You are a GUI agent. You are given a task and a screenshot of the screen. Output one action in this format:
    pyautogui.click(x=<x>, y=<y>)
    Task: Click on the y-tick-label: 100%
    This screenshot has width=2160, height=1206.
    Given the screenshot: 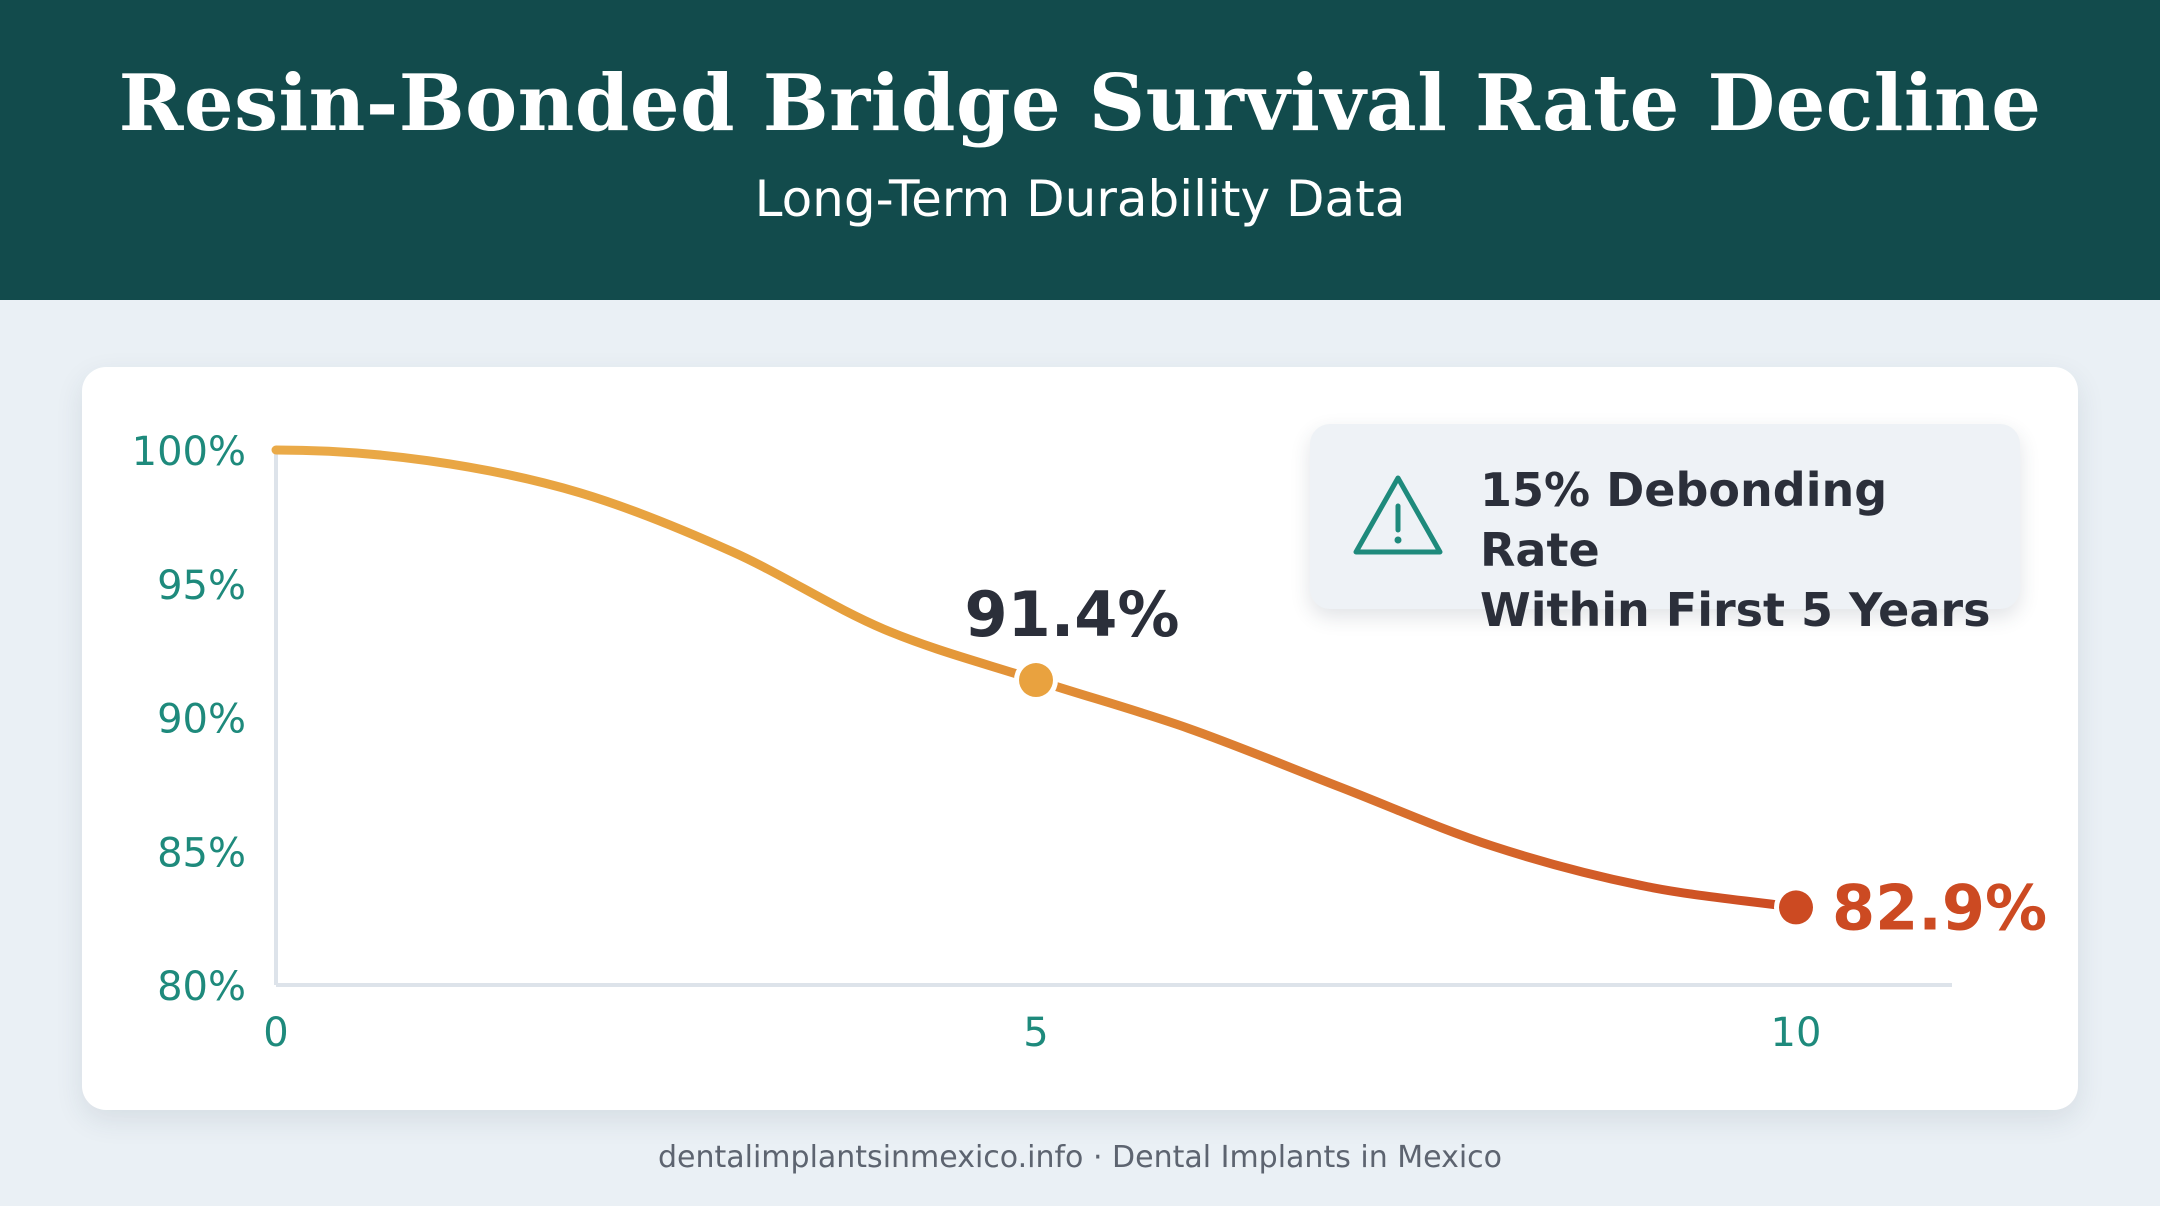 What is the action you would take?
    pyautogui.click(x=189, y=452)
    